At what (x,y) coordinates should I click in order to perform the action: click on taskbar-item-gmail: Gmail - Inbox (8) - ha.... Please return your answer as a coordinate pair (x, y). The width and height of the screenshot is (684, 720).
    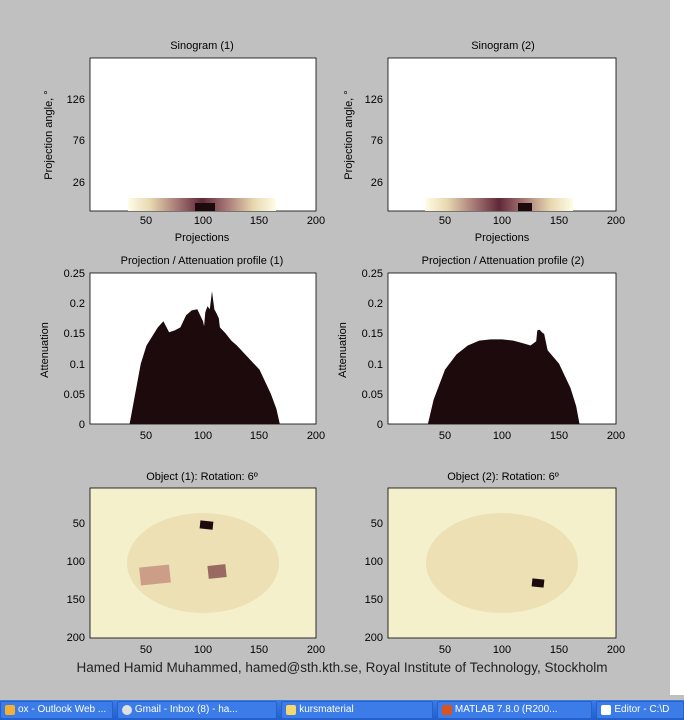
    Looking at the image, I should click on (197, 710).